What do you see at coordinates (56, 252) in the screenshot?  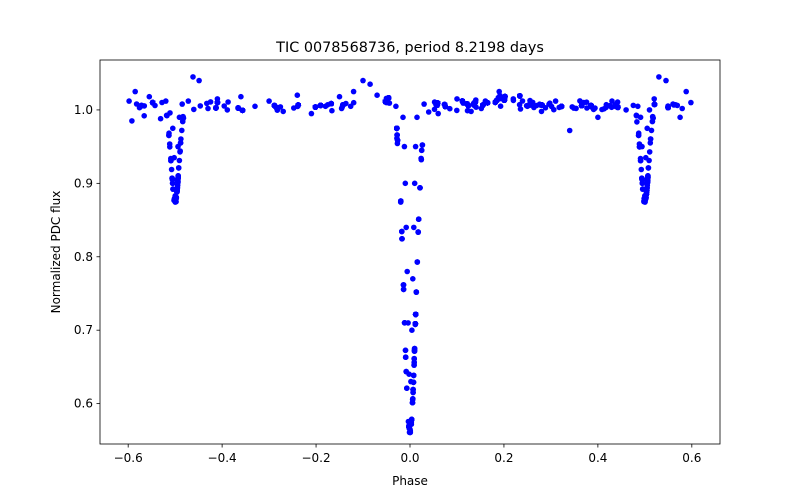 I see `y-axis-label: Normalized PDC flux` at bounding box center [56, 252].